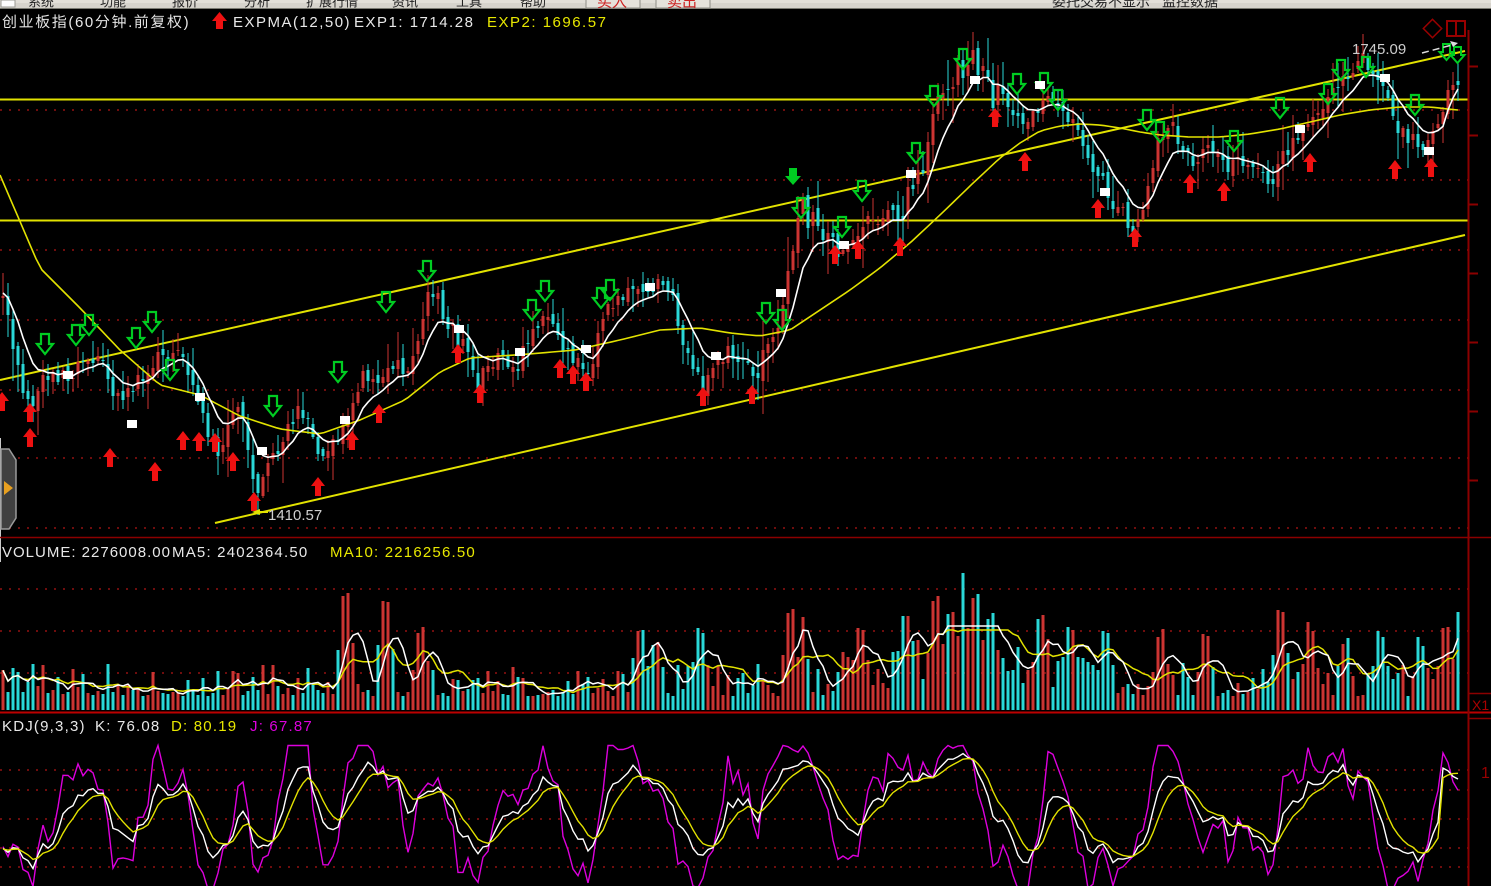 The image size is (1491, 886). What do you see at coordinates (81, 22) in the screenshot?
I see `svg-text: (60` at bounding box center [81, 22].